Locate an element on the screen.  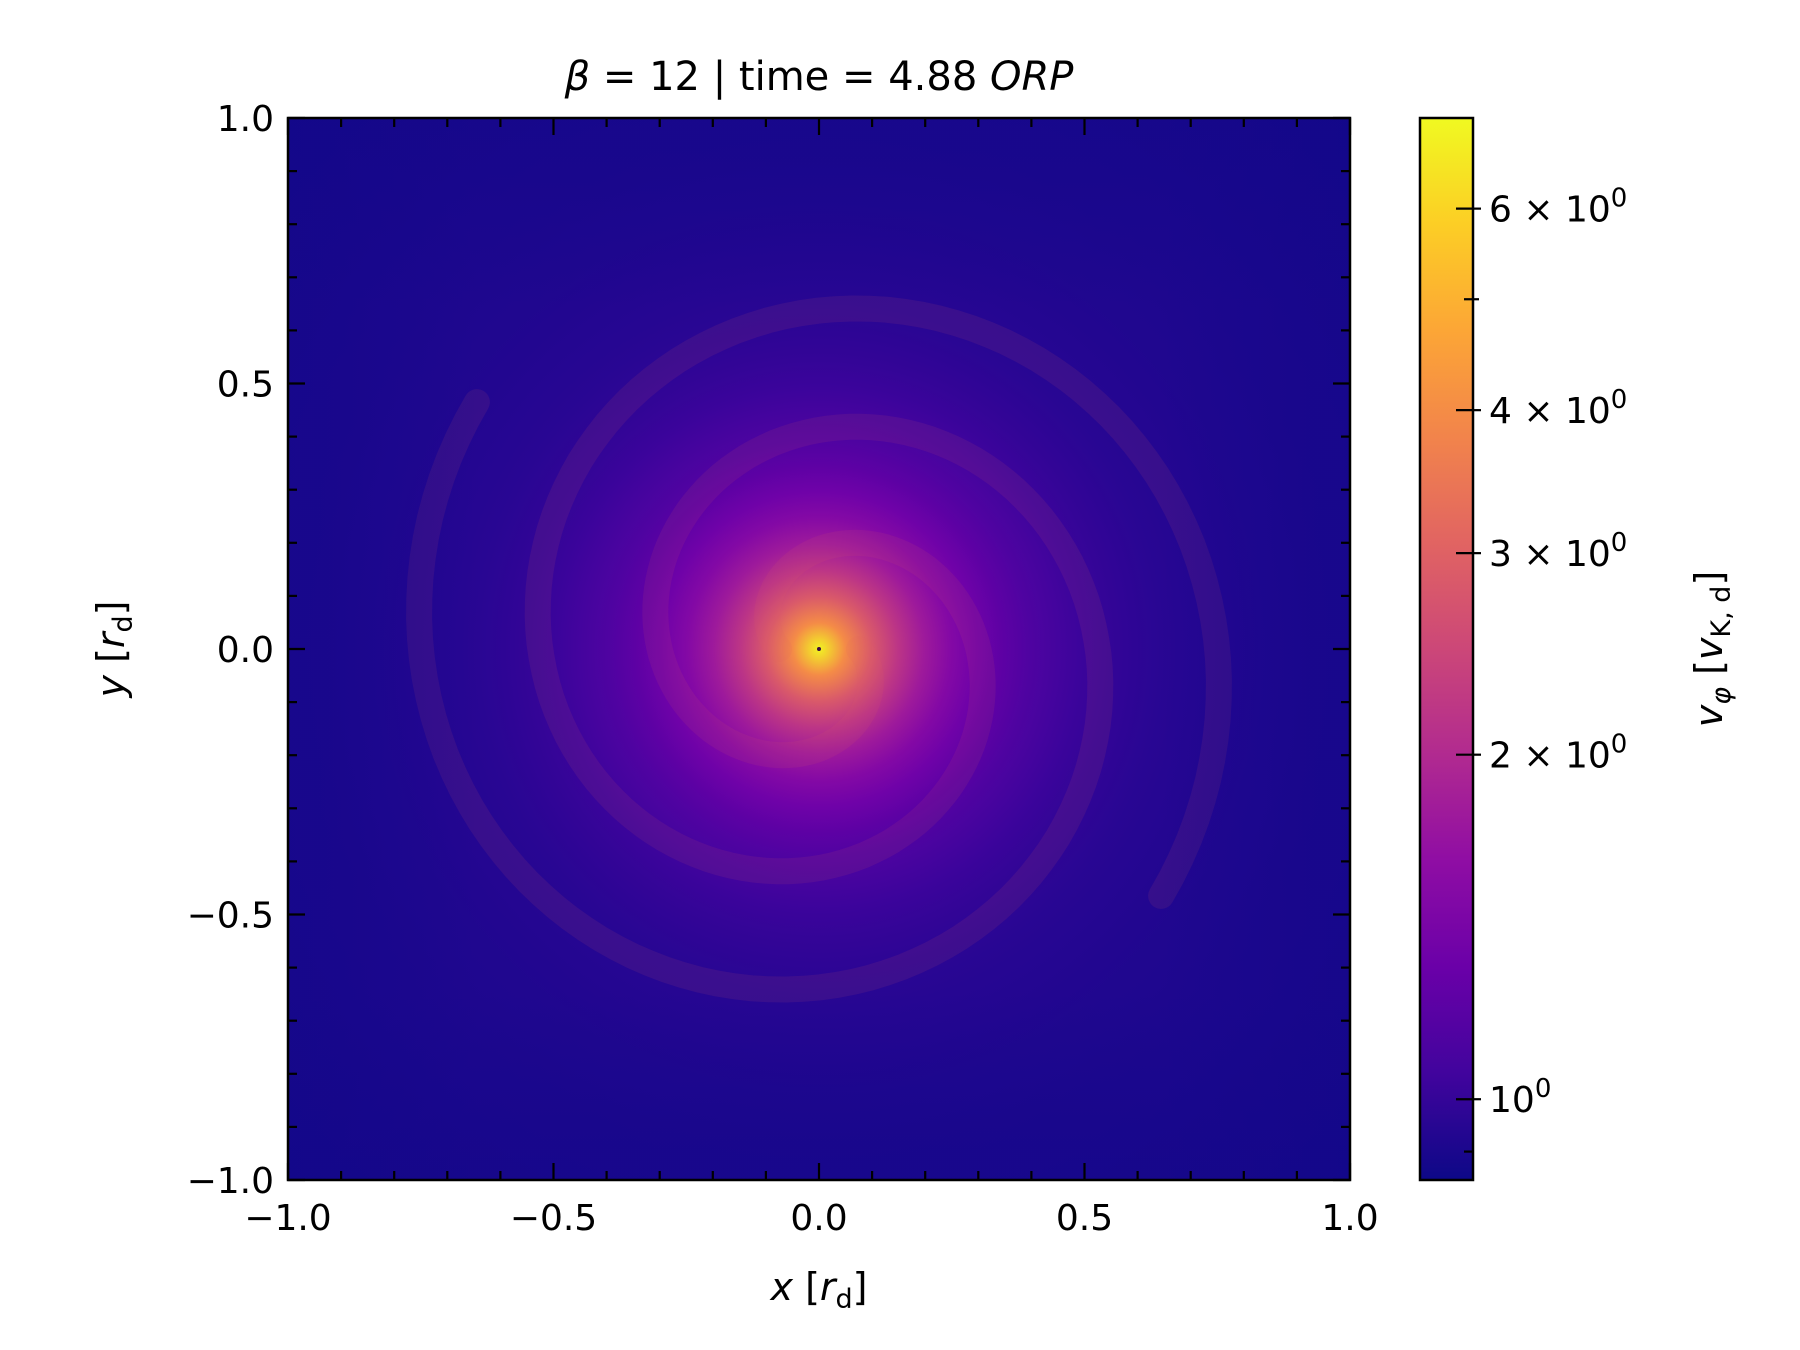
colorbar-tick-label: 4 × 100 is located at coordinates (1558, 408).